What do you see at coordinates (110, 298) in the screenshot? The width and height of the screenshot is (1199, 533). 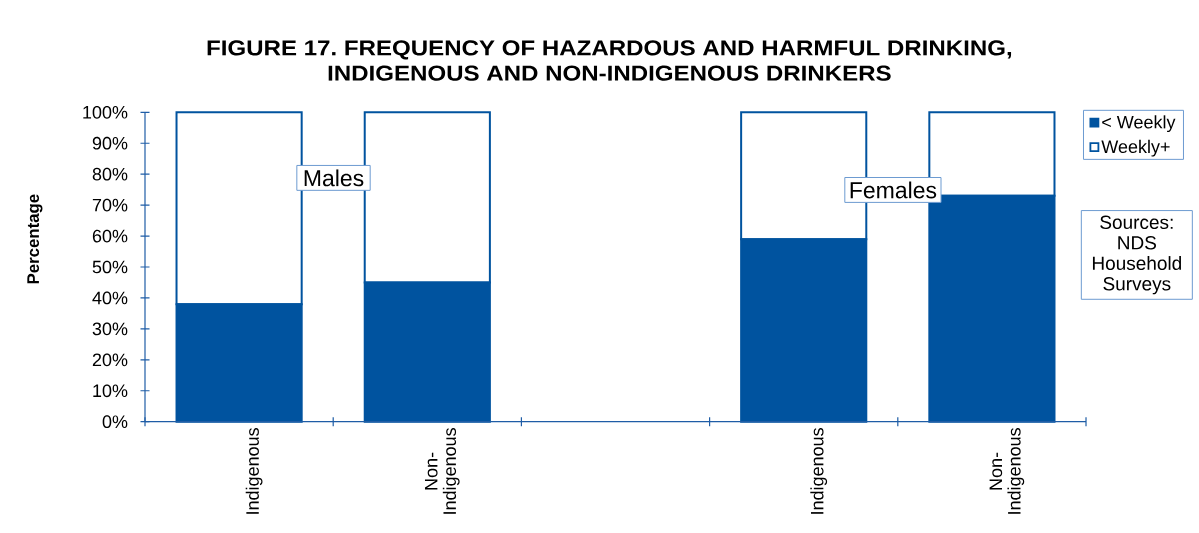 I see `y-tick-label: 40%` at bounding box center [110, 298].